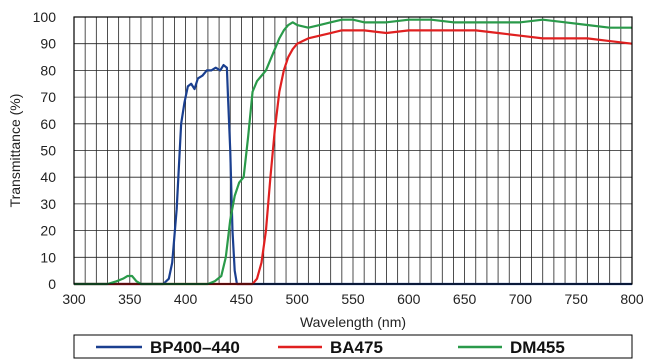 This screenshot has height=360, width=649. Describe the element at coordinates (48, 44) in the screenshot. I see `y-tick-label: 90` at that location.